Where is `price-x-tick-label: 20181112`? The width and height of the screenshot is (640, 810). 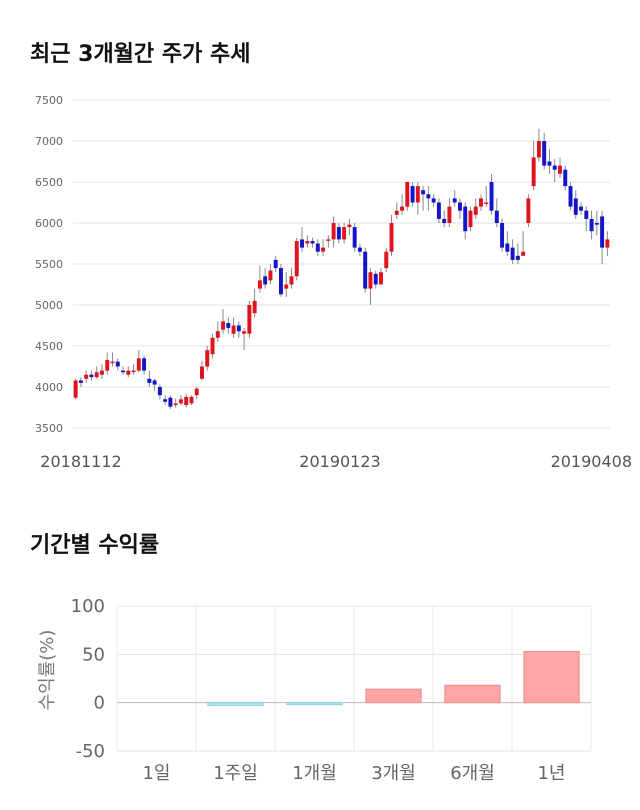 price-x-tick-label: 20181112 is located at coordinates (80, 461).